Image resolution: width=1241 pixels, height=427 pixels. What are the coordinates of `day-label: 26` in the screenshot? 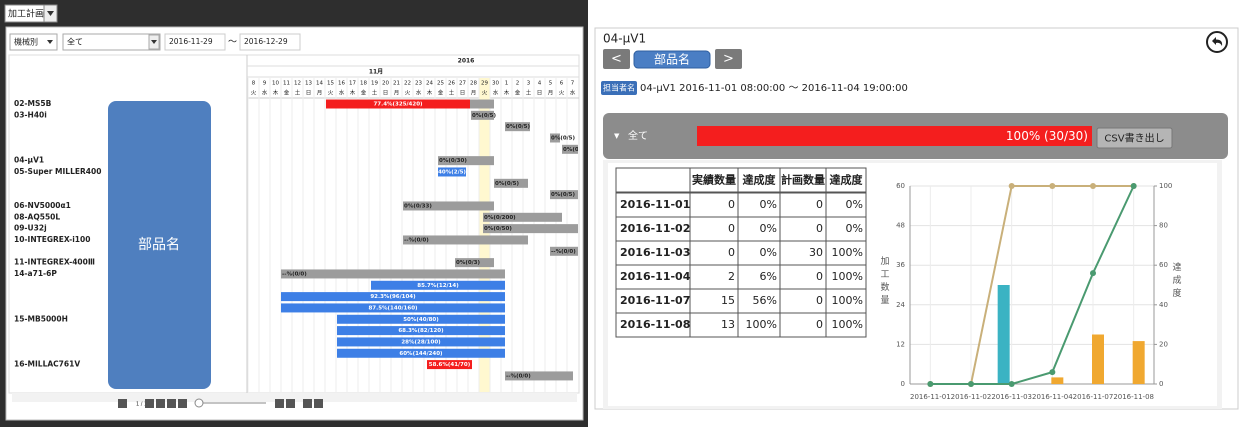 It's located at (451, 84).